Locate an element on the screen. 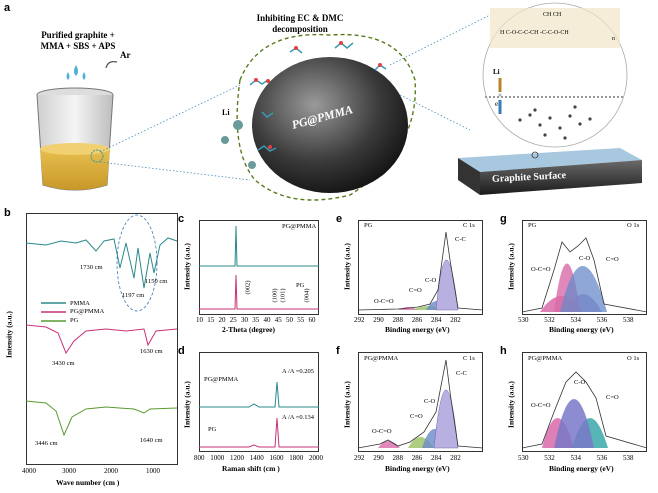 The image size is (658, 493). panel-g-core: O 1s is located at coordinates (633, 225).